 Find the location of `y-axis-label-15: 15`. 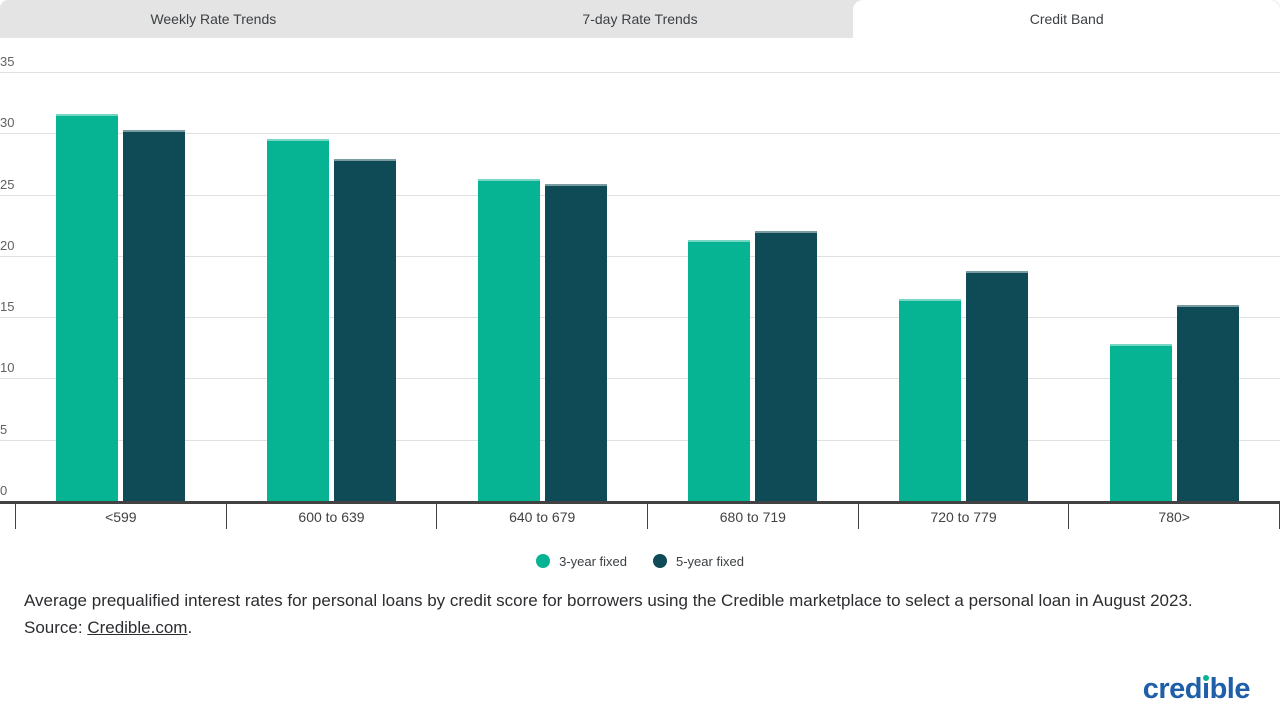

y-axis-label-15: 15 is located at coordinates (7, 307).